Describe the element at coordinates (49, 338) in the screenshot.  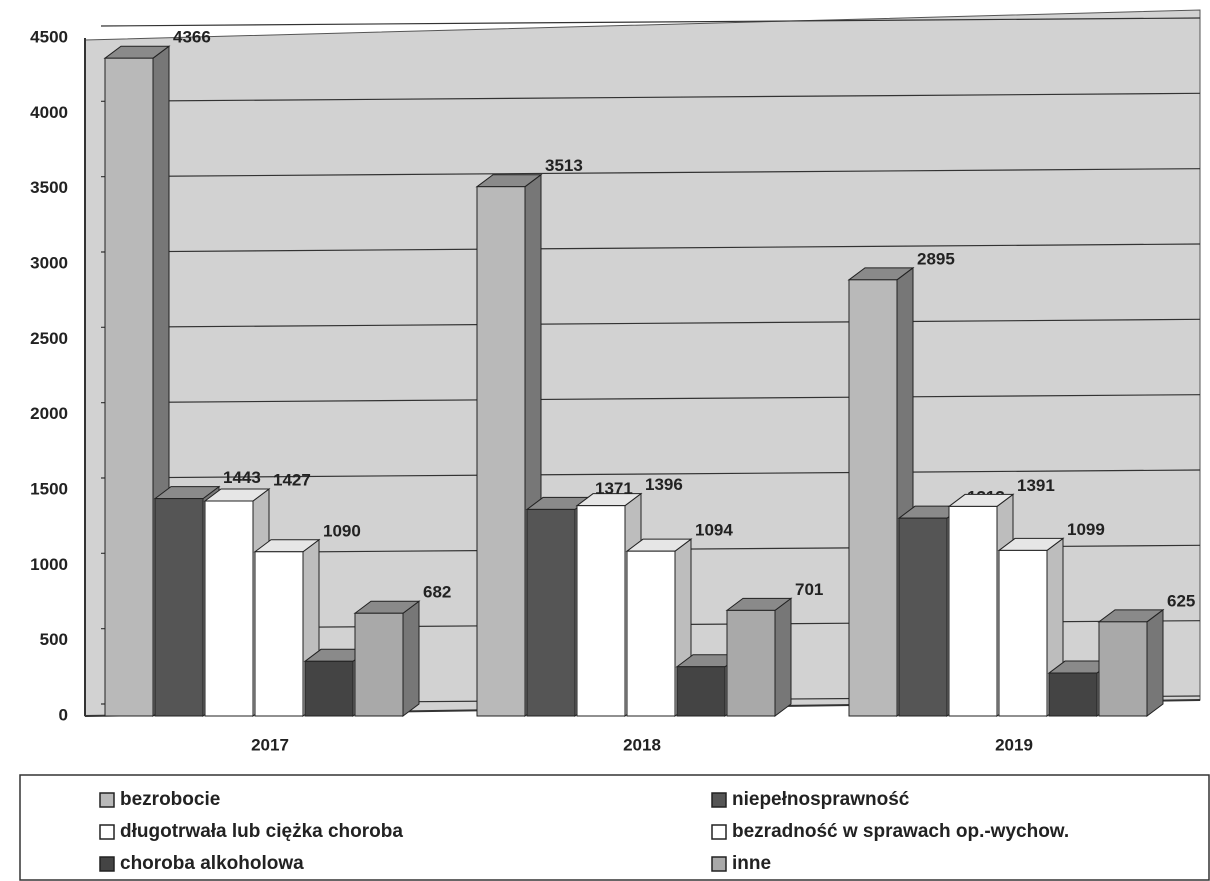
I see `y-tick-label: 2500` at that location.